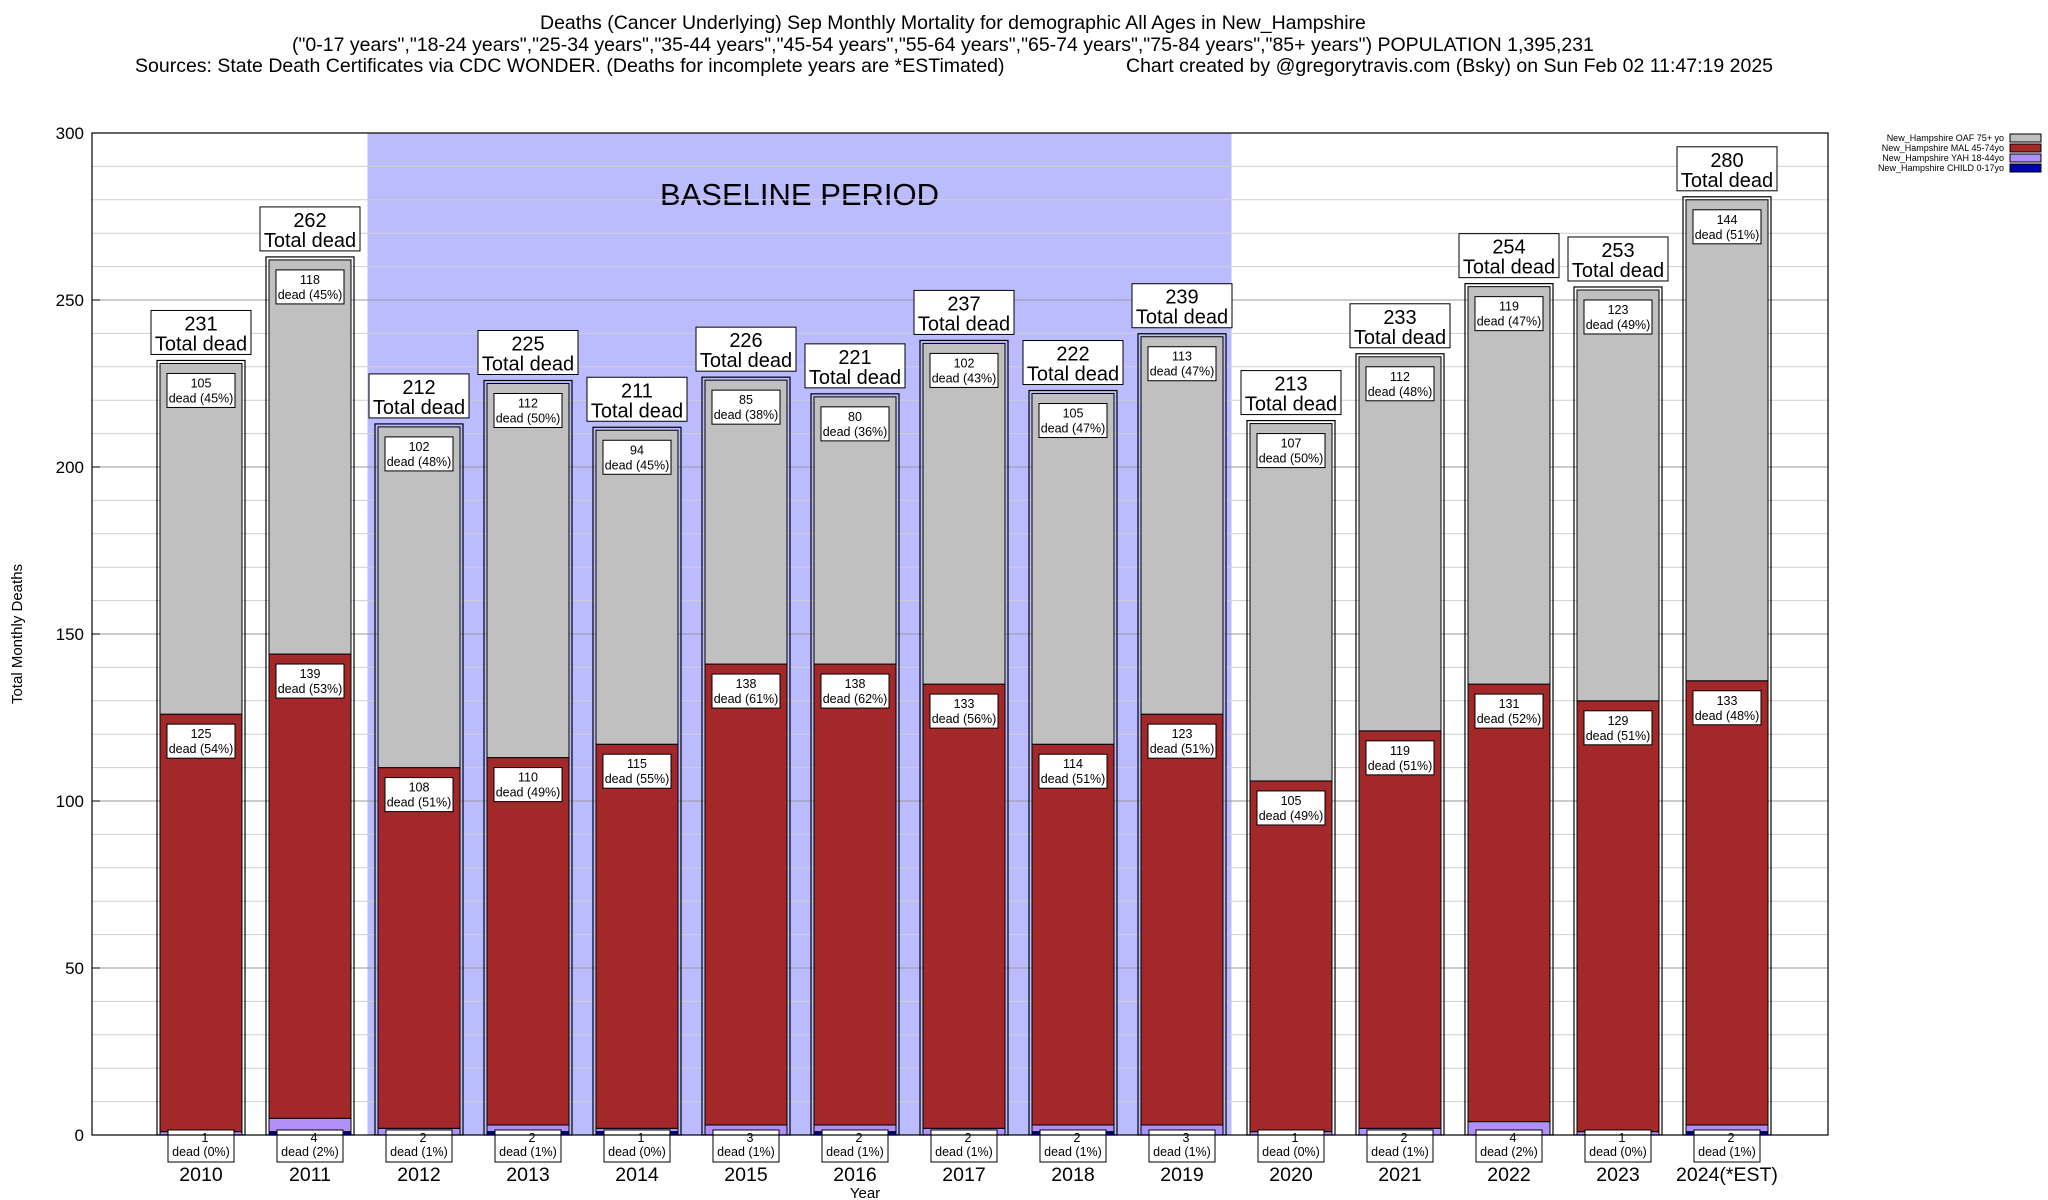 The height and width of the screenshot is (1200, 2048). Describe the element at coordinates (855, 699) in the screenshot. I see `segment-label-pct: dead (62%)` at that location.